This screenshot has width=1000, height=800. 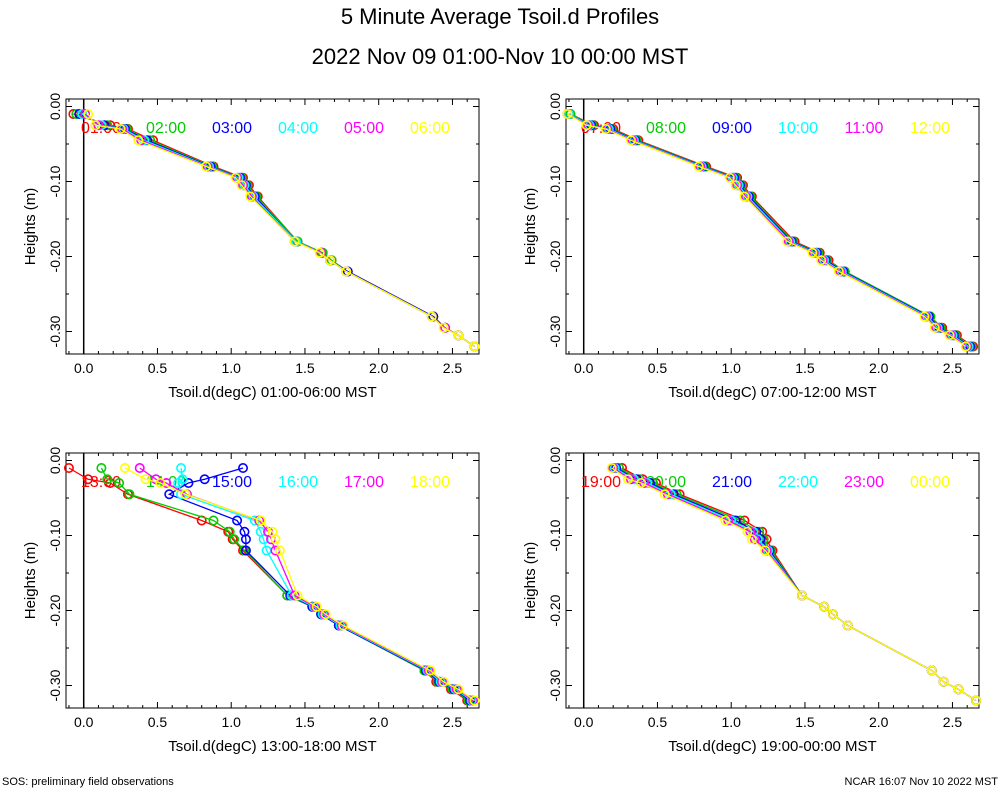 I want to click on legend-label: 10:00, so click(x=798, y=128).